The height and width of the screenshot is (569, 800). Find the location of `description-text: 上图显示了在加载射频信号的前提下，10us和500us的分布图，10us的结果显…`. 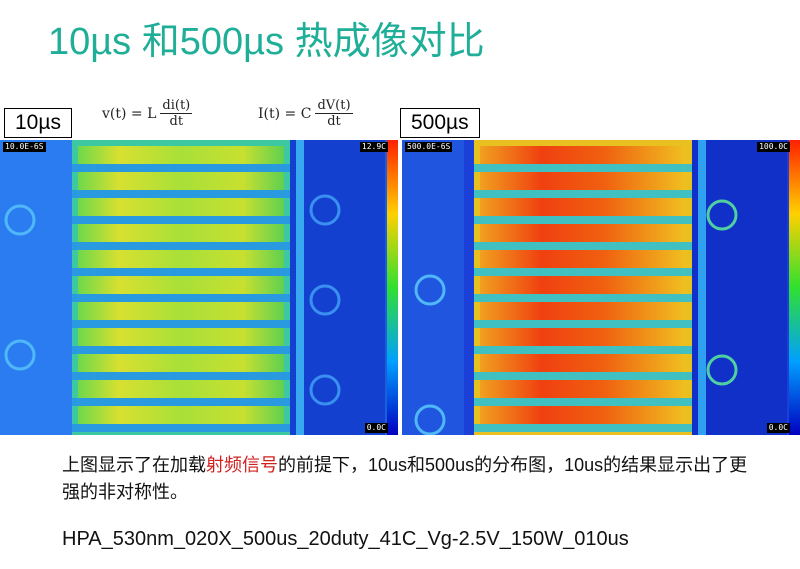

description-text: 上图显示了在加载射频信号的前提下，10us和500us的分布图，10us的结果显… is located at coordinates (412, 479).